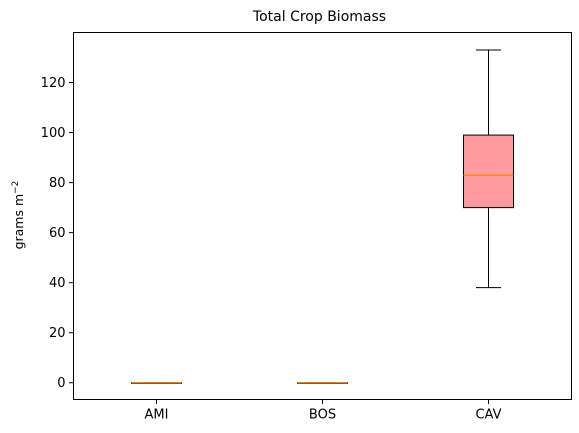 The width and height of the screenshot is (579, 433). I want to click on box-ami, so click(156, 383).